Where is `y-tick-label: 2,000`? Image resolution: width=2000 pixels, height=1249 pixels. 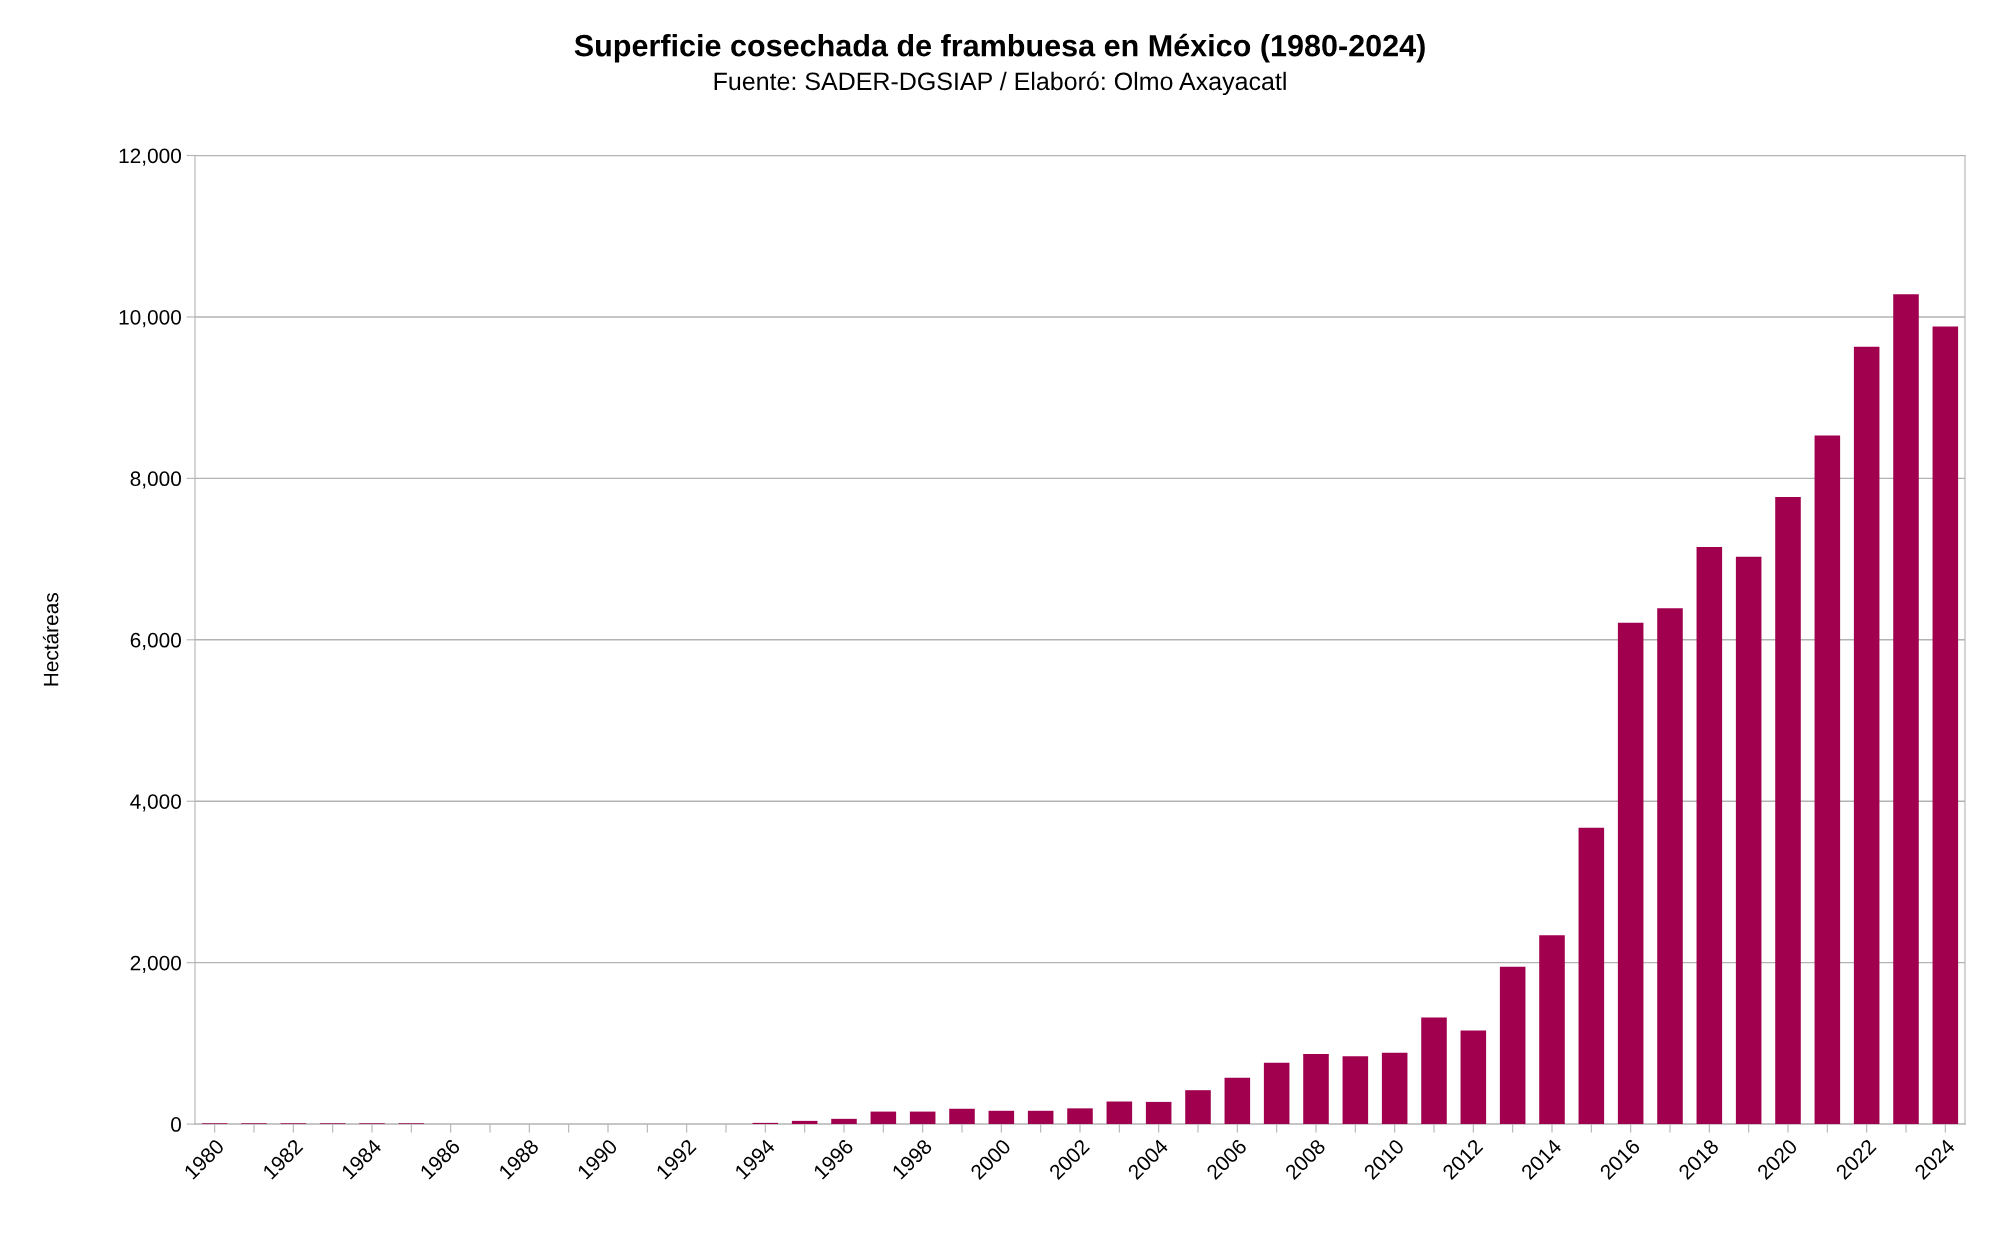
y-tick-label: 2,000 is located at coordinates (155, 964).